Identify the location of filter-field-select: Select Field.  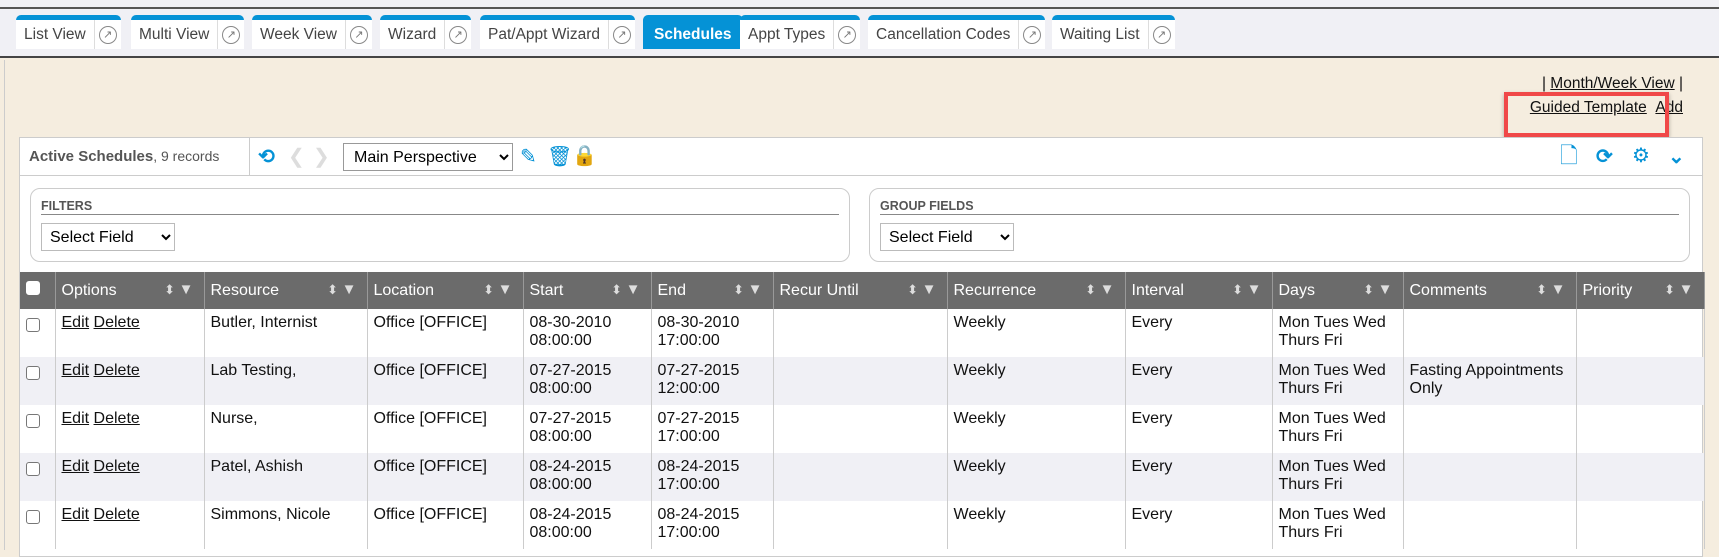
(108, 237).